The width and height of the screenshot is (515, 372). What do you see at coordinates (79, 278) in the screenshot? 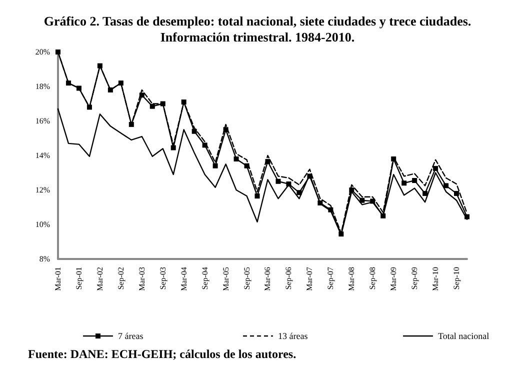
I see `x-tick-label: Sep-01` at bounding box center [79, 278].